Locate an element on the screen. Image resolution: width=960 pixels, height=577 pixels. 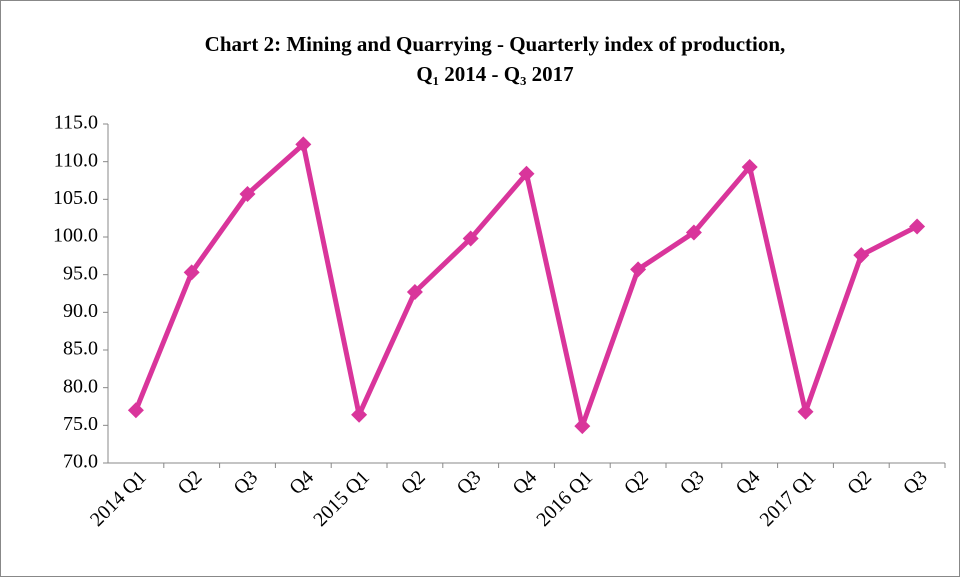
y-tick-label: 95.0 is located at coordinates (80, 273).